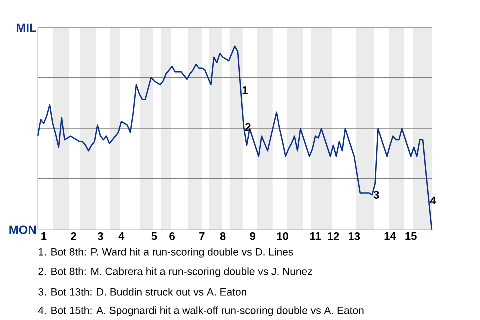 The width and height of the screenshot is (480, 320). Describe the element at coordinates (202, 236) in the screenshot. I see `x-tick-label: 7` at that location.